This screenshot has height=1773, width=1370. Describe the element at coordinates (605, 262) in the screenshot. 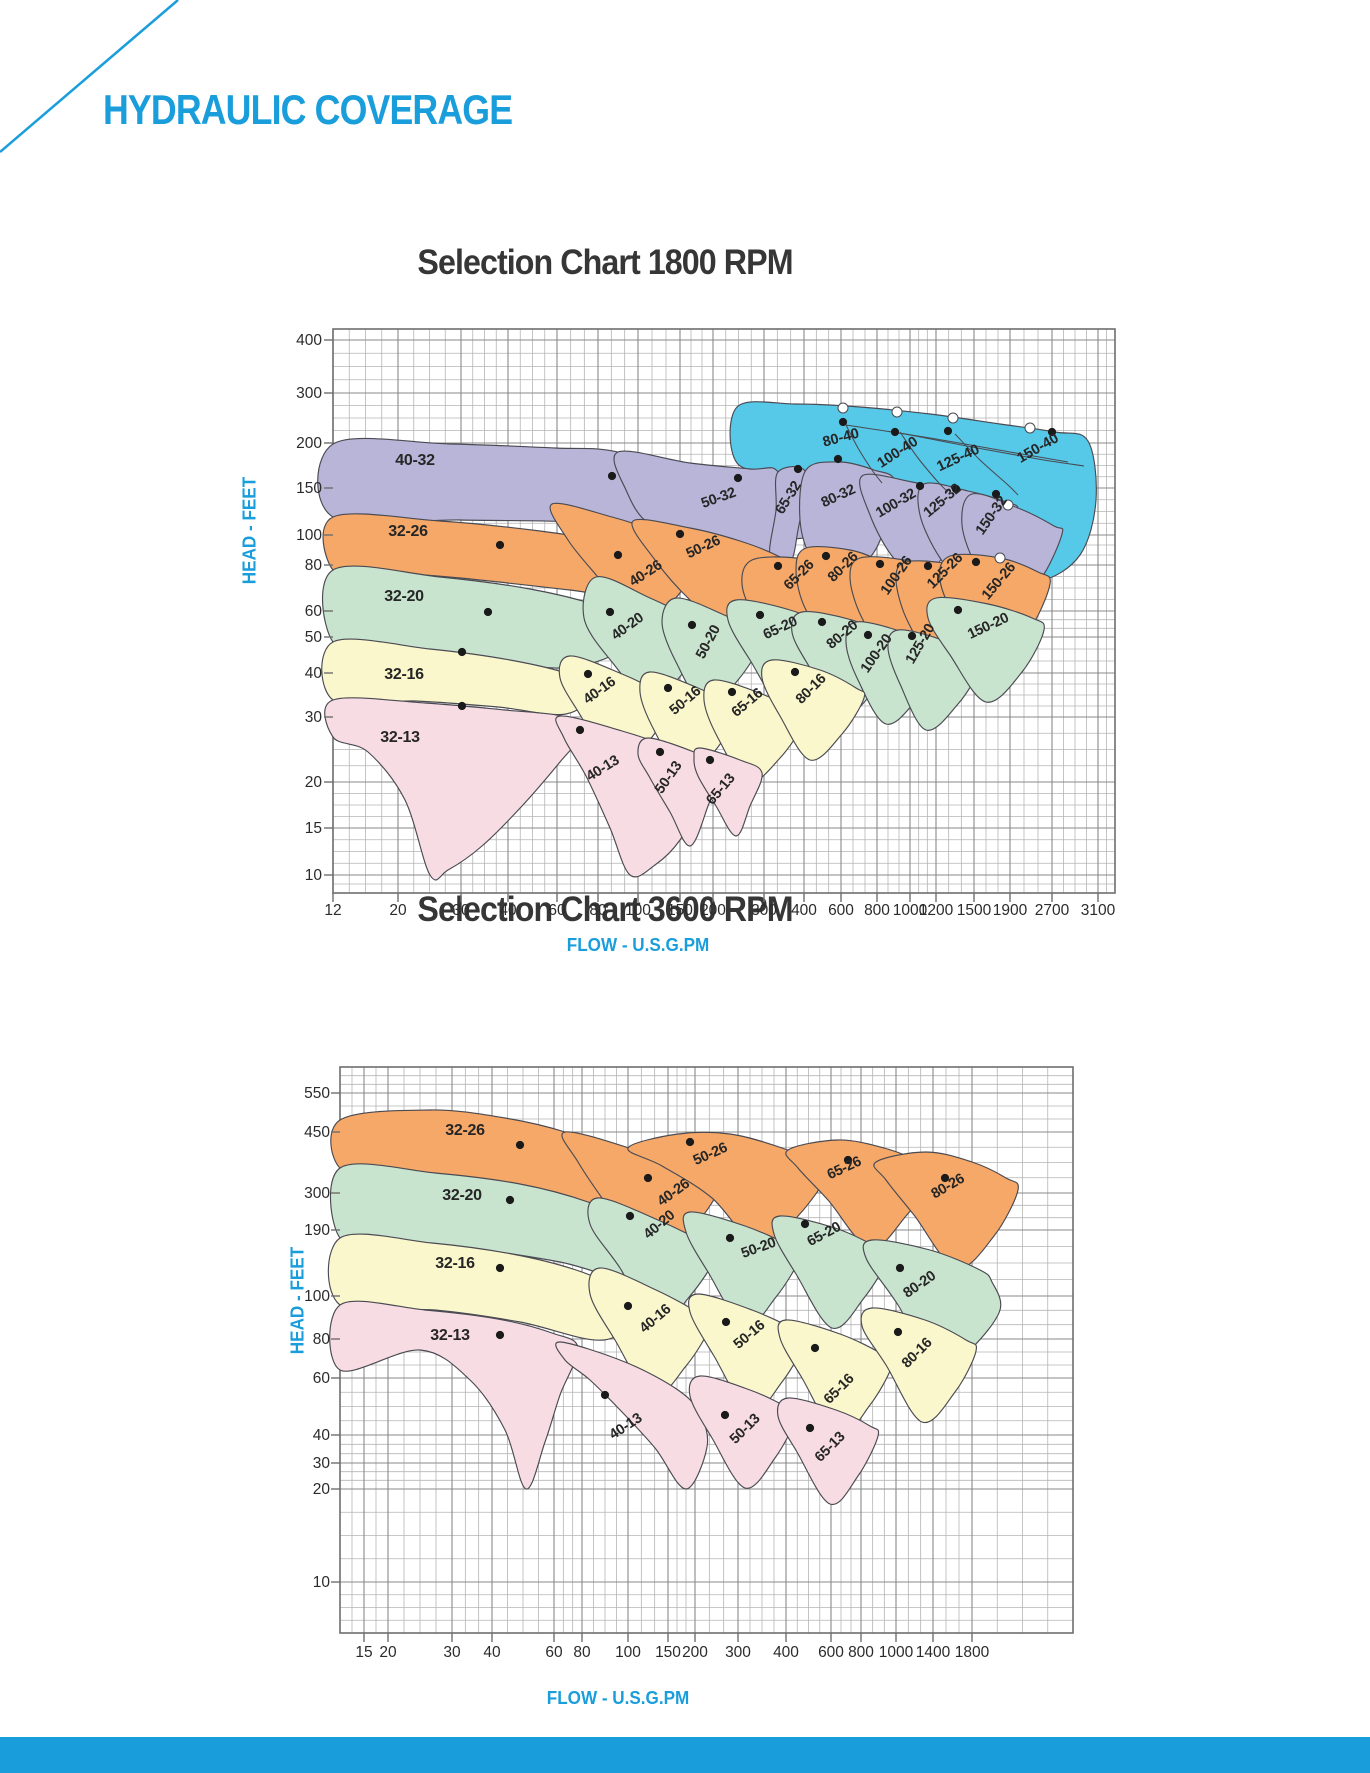

I see `chart1-title: Selection Chart 1800 RPM` at that location.